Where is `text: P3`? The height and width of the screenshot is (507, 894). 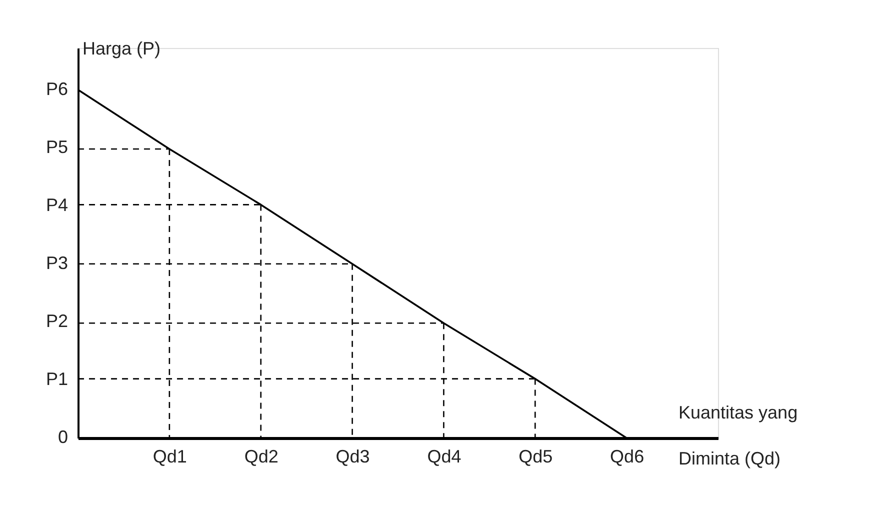 text: P3 is located at coordinates (57, 262).